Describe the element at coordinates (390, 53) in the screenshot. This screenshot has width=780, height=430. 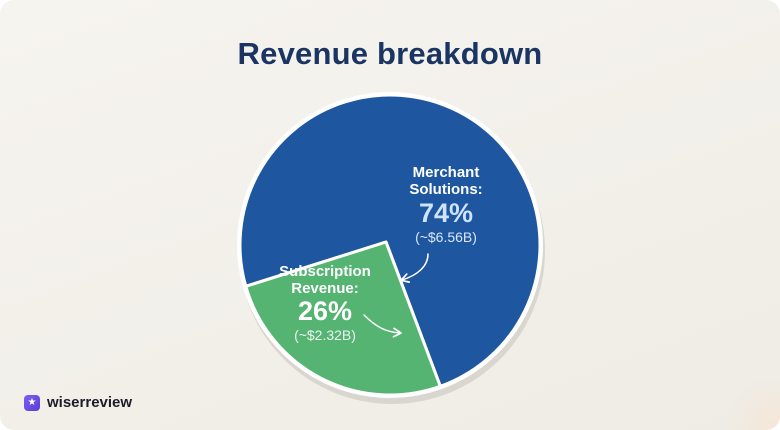
I see `chart-title: Revenue breakdown` at that location.